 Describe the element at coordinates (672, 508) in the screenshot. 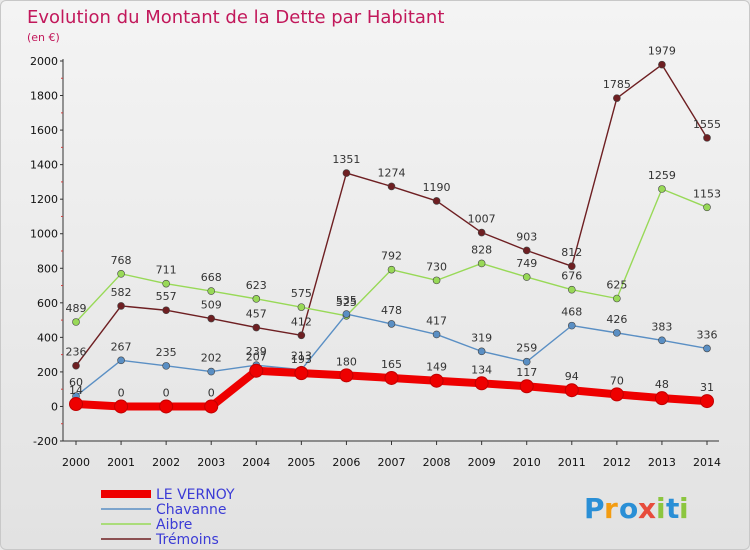

I see `logo-letter: t` at that location.